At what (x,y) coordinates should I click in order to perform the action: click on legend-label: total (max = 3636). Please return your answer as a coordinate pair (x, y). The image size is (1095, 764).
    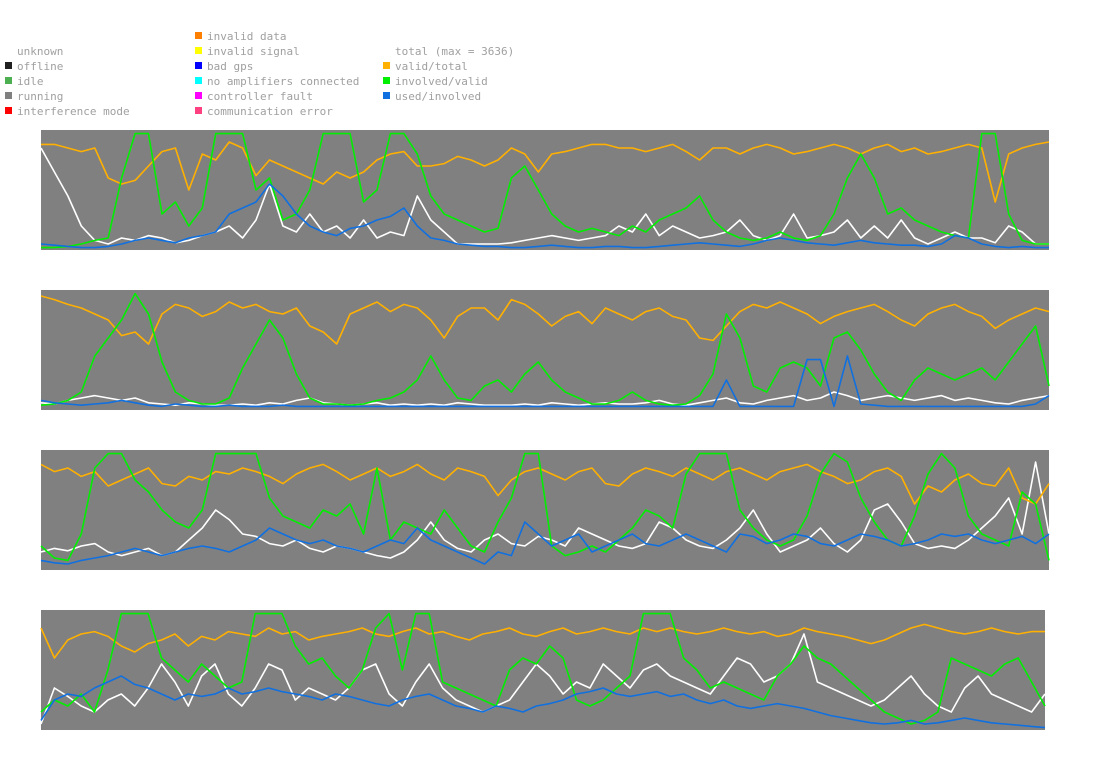
    Looking at the image, I should click on (455, 51).